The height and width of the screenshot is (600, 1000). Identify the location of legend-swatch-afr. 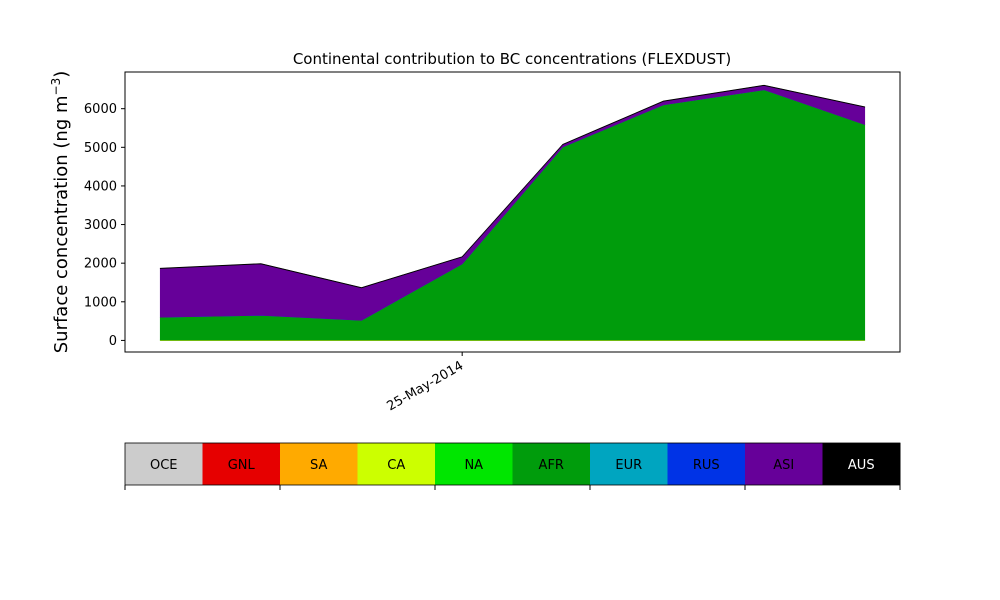
(551, 464).